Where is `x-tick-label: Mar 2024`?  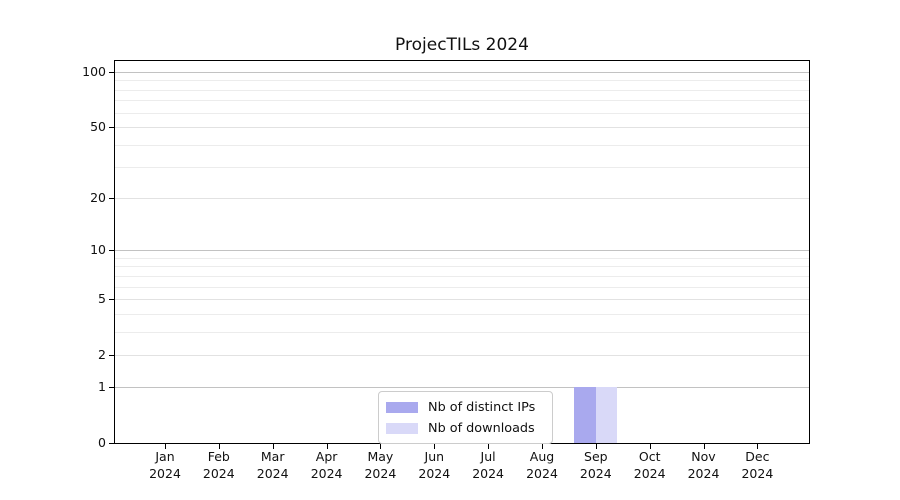 x-tick-label: Mar 2024 is located at coordinates (273, 465).